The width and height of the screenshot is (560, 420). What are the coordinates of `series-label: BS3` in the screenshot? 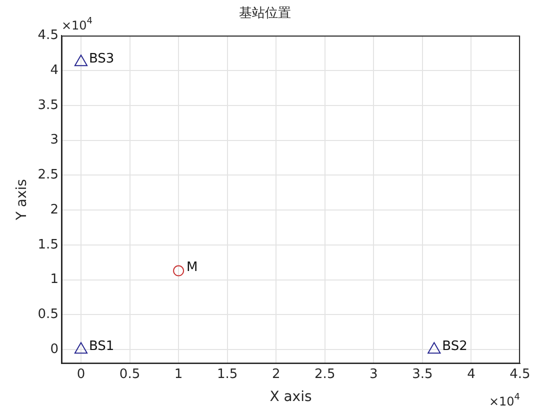 It's located at (101, 58).